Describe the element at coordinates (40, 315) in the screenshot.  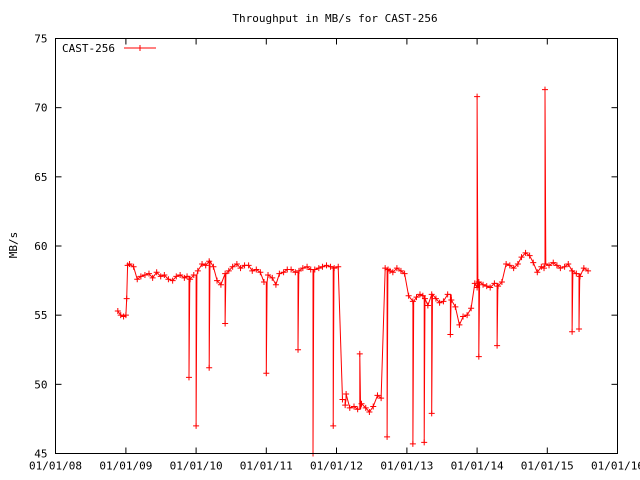
I see `y-tick-label: 55` at that location.